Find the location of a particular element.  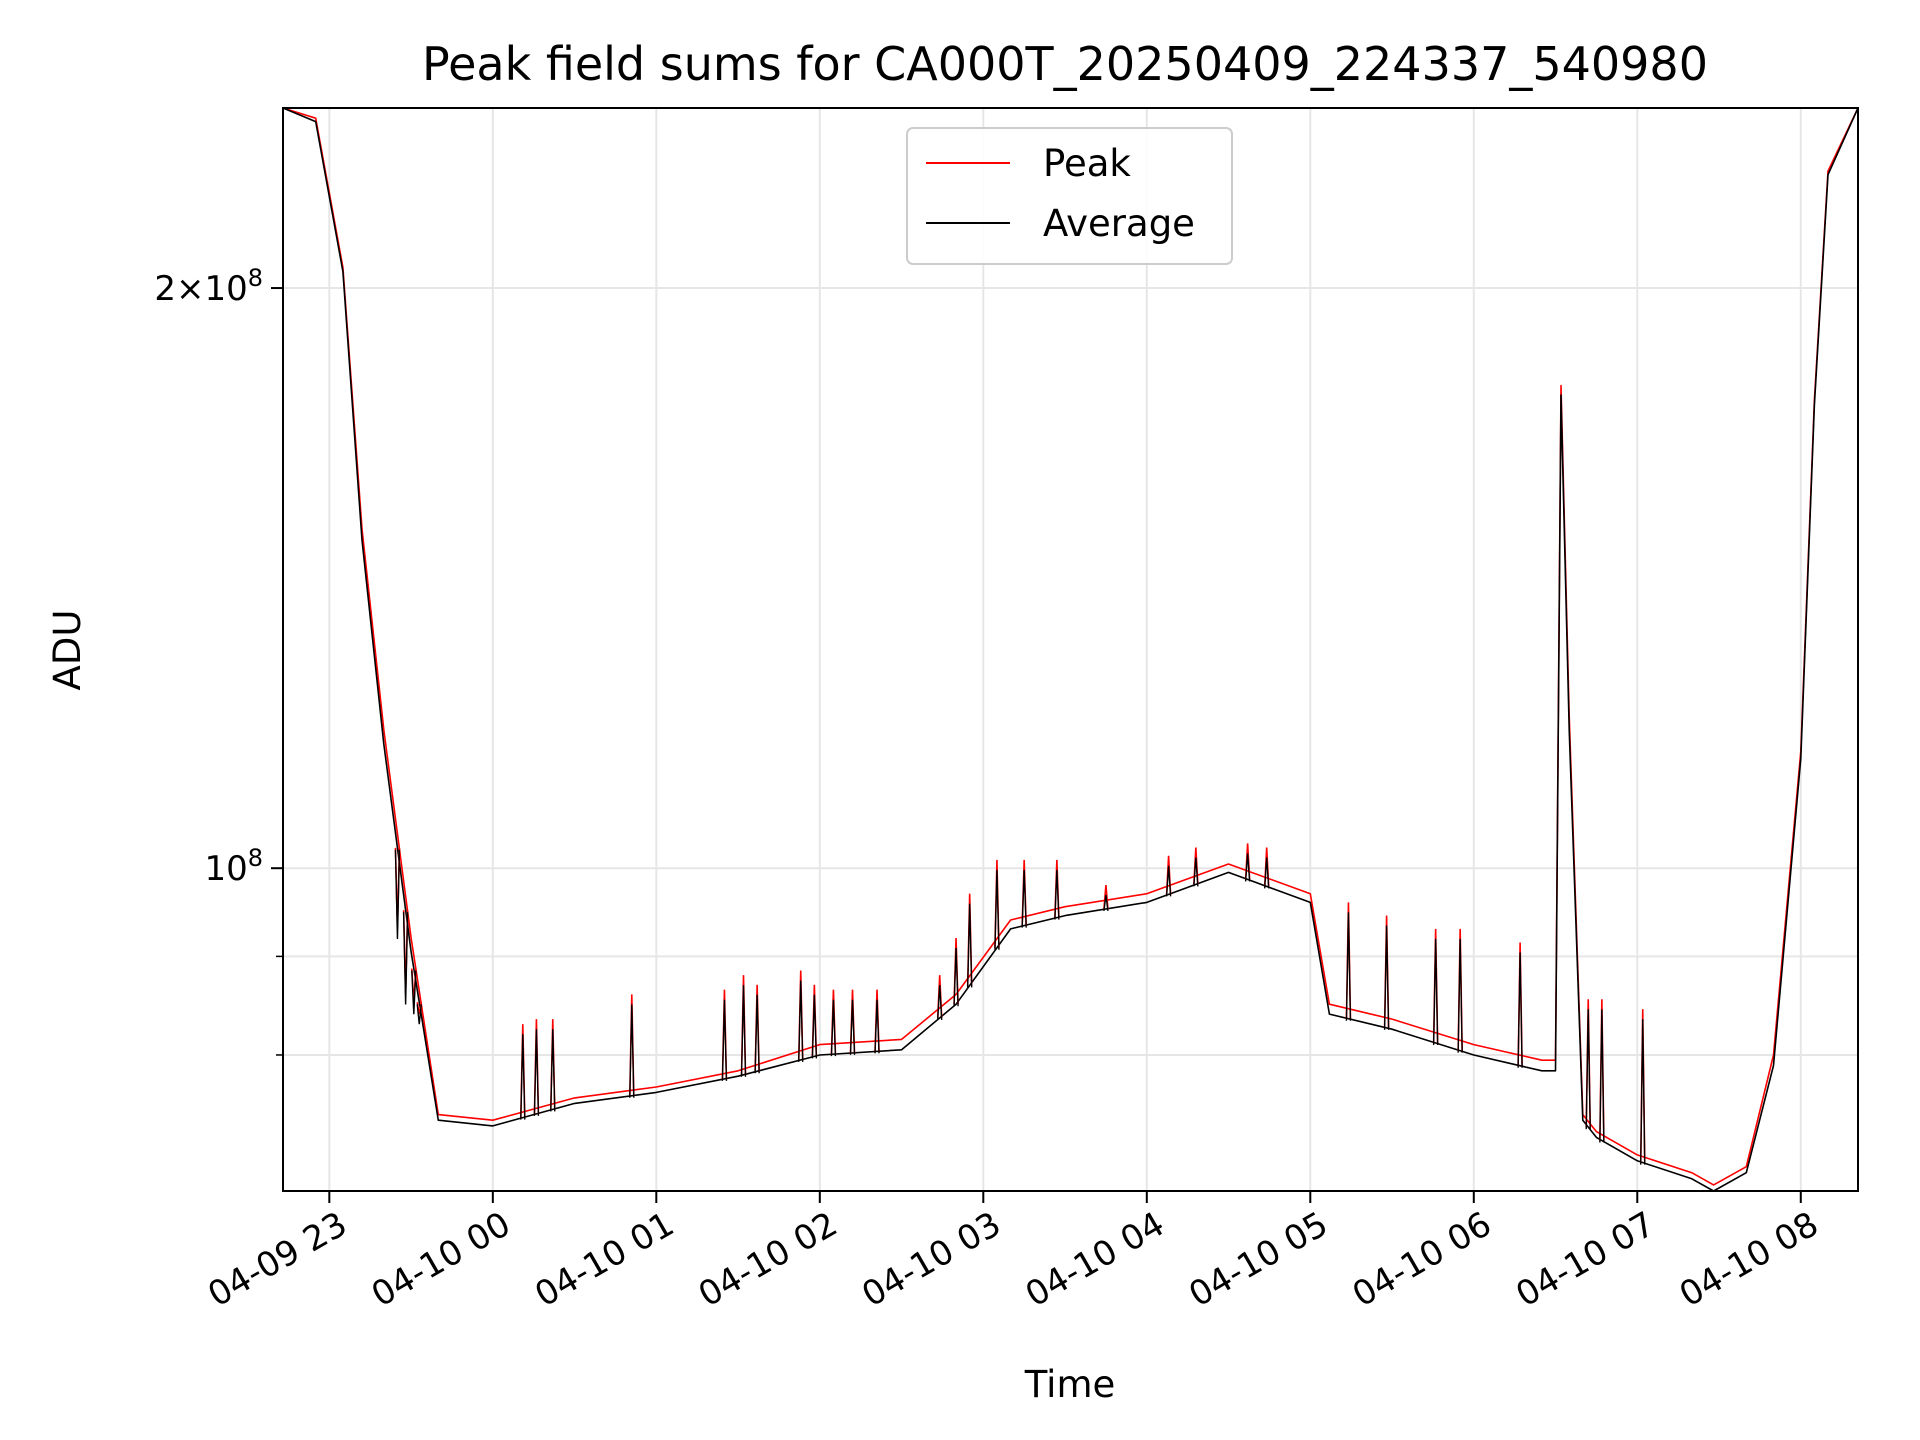

y-tick-label: 108 is located at coordinates (233, 866).